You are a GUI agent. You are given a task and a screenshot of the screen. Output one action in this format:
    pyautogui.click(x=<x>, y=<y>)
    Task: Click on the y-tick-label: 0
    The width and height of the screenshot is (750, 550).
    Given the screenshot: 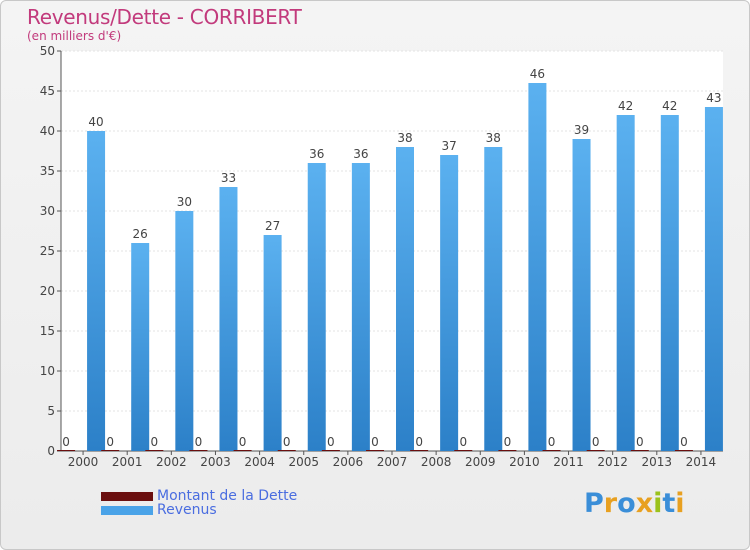 What is the action you would take?
    pyautogui.click(x=51, y=451)
    